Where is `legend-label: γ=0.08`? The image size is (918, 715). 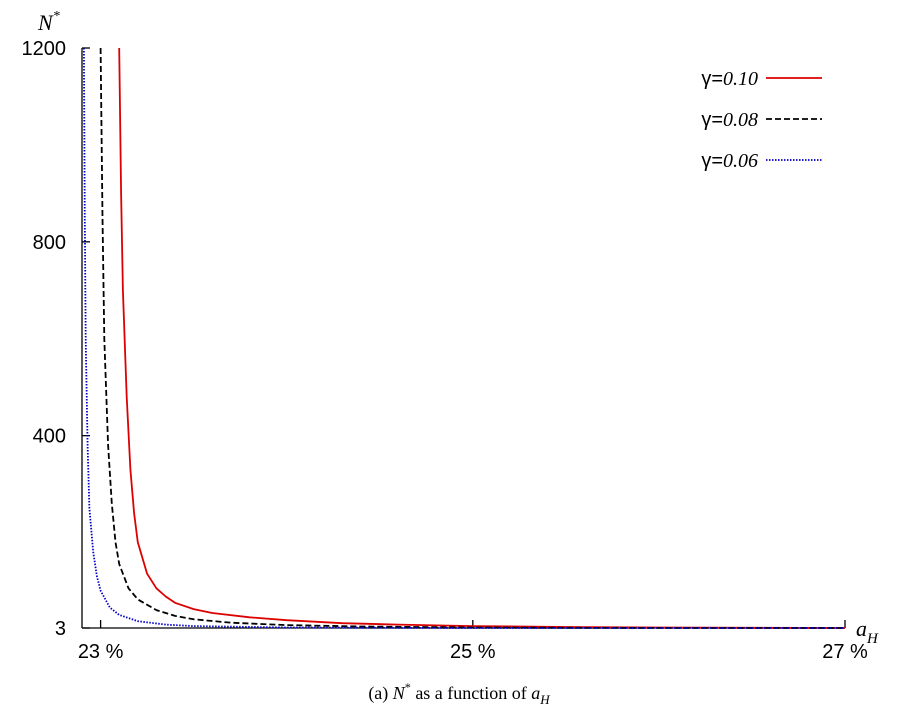 legend-label: γ=0.08 is located at coordinates (729, 120).